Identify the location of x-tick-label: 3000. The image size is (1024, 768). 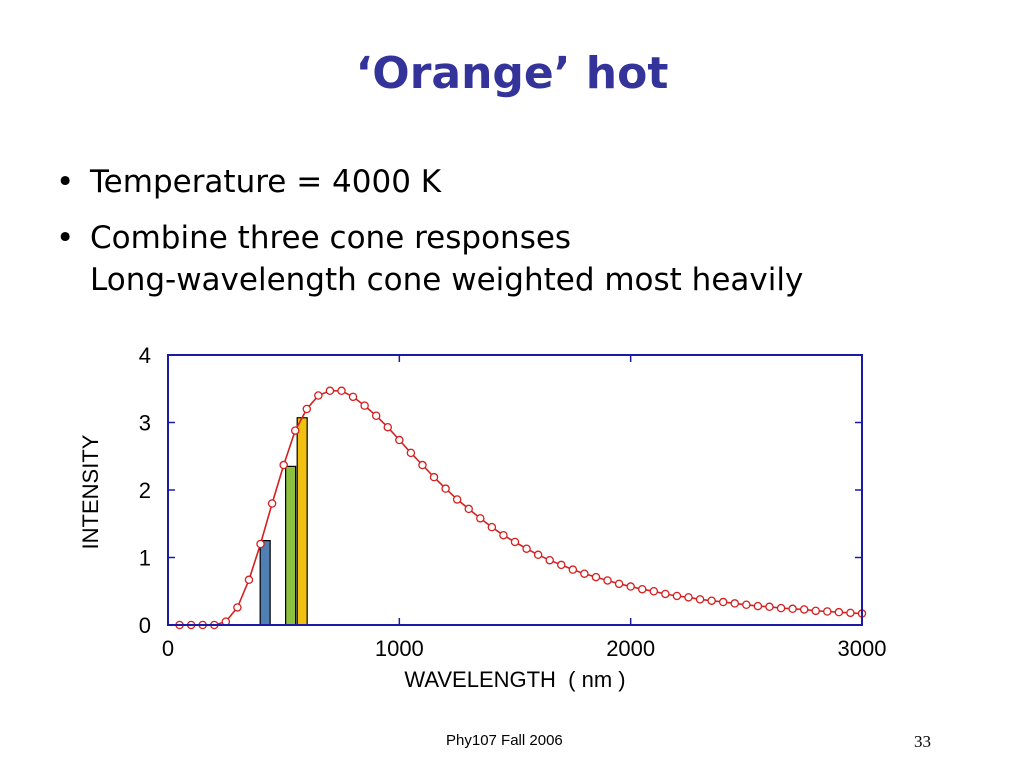
(862, 648).